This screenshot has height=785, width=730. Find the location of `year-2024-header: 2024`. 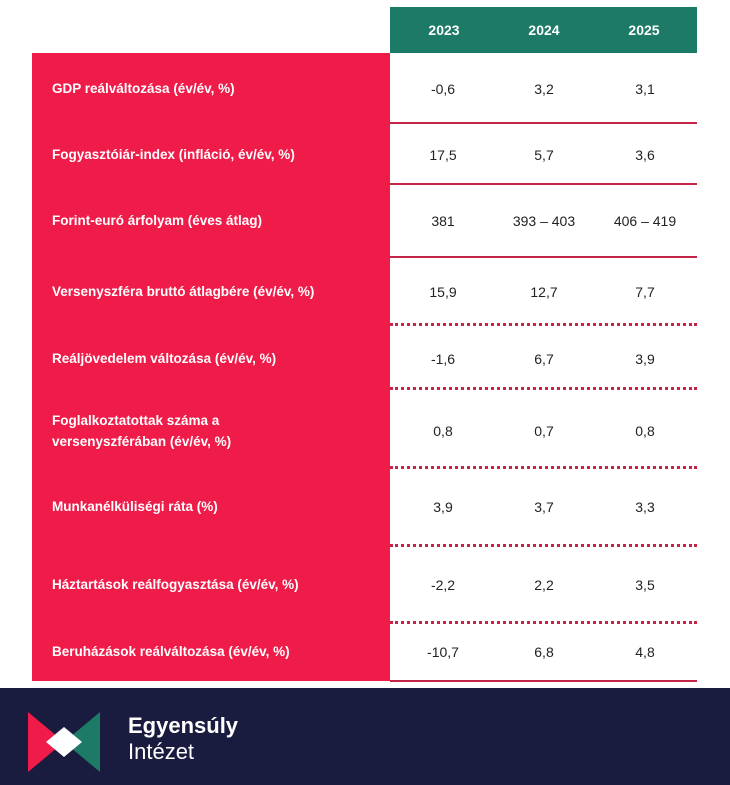

year-2024-header: 2024 is located at coordinates (544, 30).